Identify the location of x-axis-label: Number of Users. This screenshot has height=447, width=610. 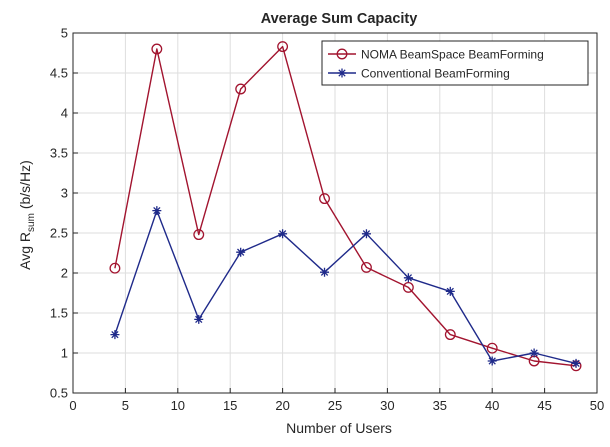
(339, 428).